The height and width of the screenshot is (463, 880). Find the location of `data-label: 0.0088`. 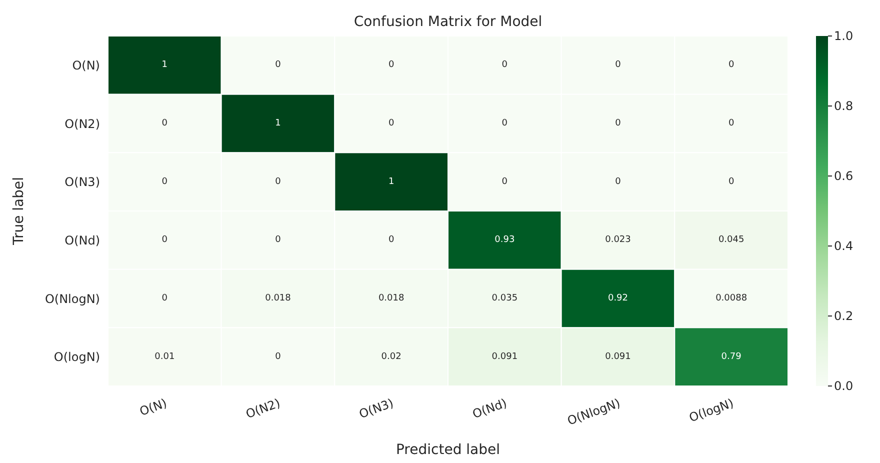

data-label: 0.0088 is located at coordinates (732, 299).